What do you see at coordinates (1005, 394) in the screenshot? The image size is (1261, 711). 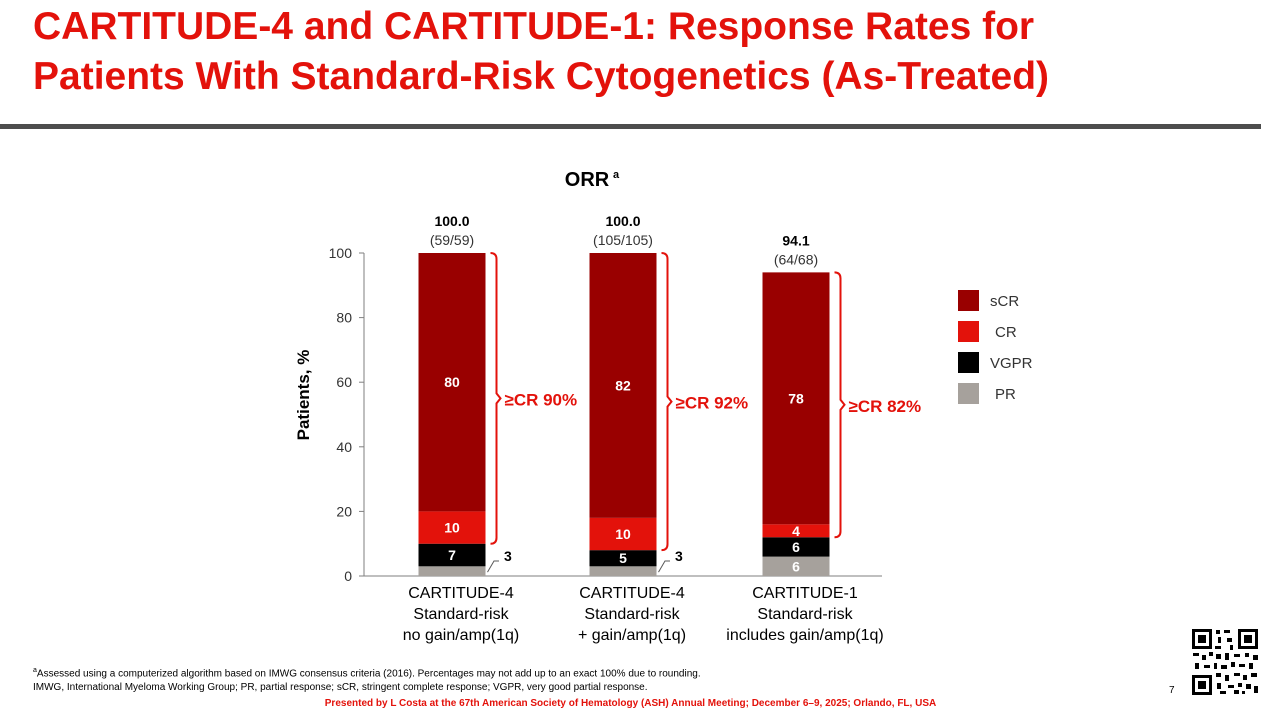 I see `legend-label: PR` at bounding box center [1005, 394].